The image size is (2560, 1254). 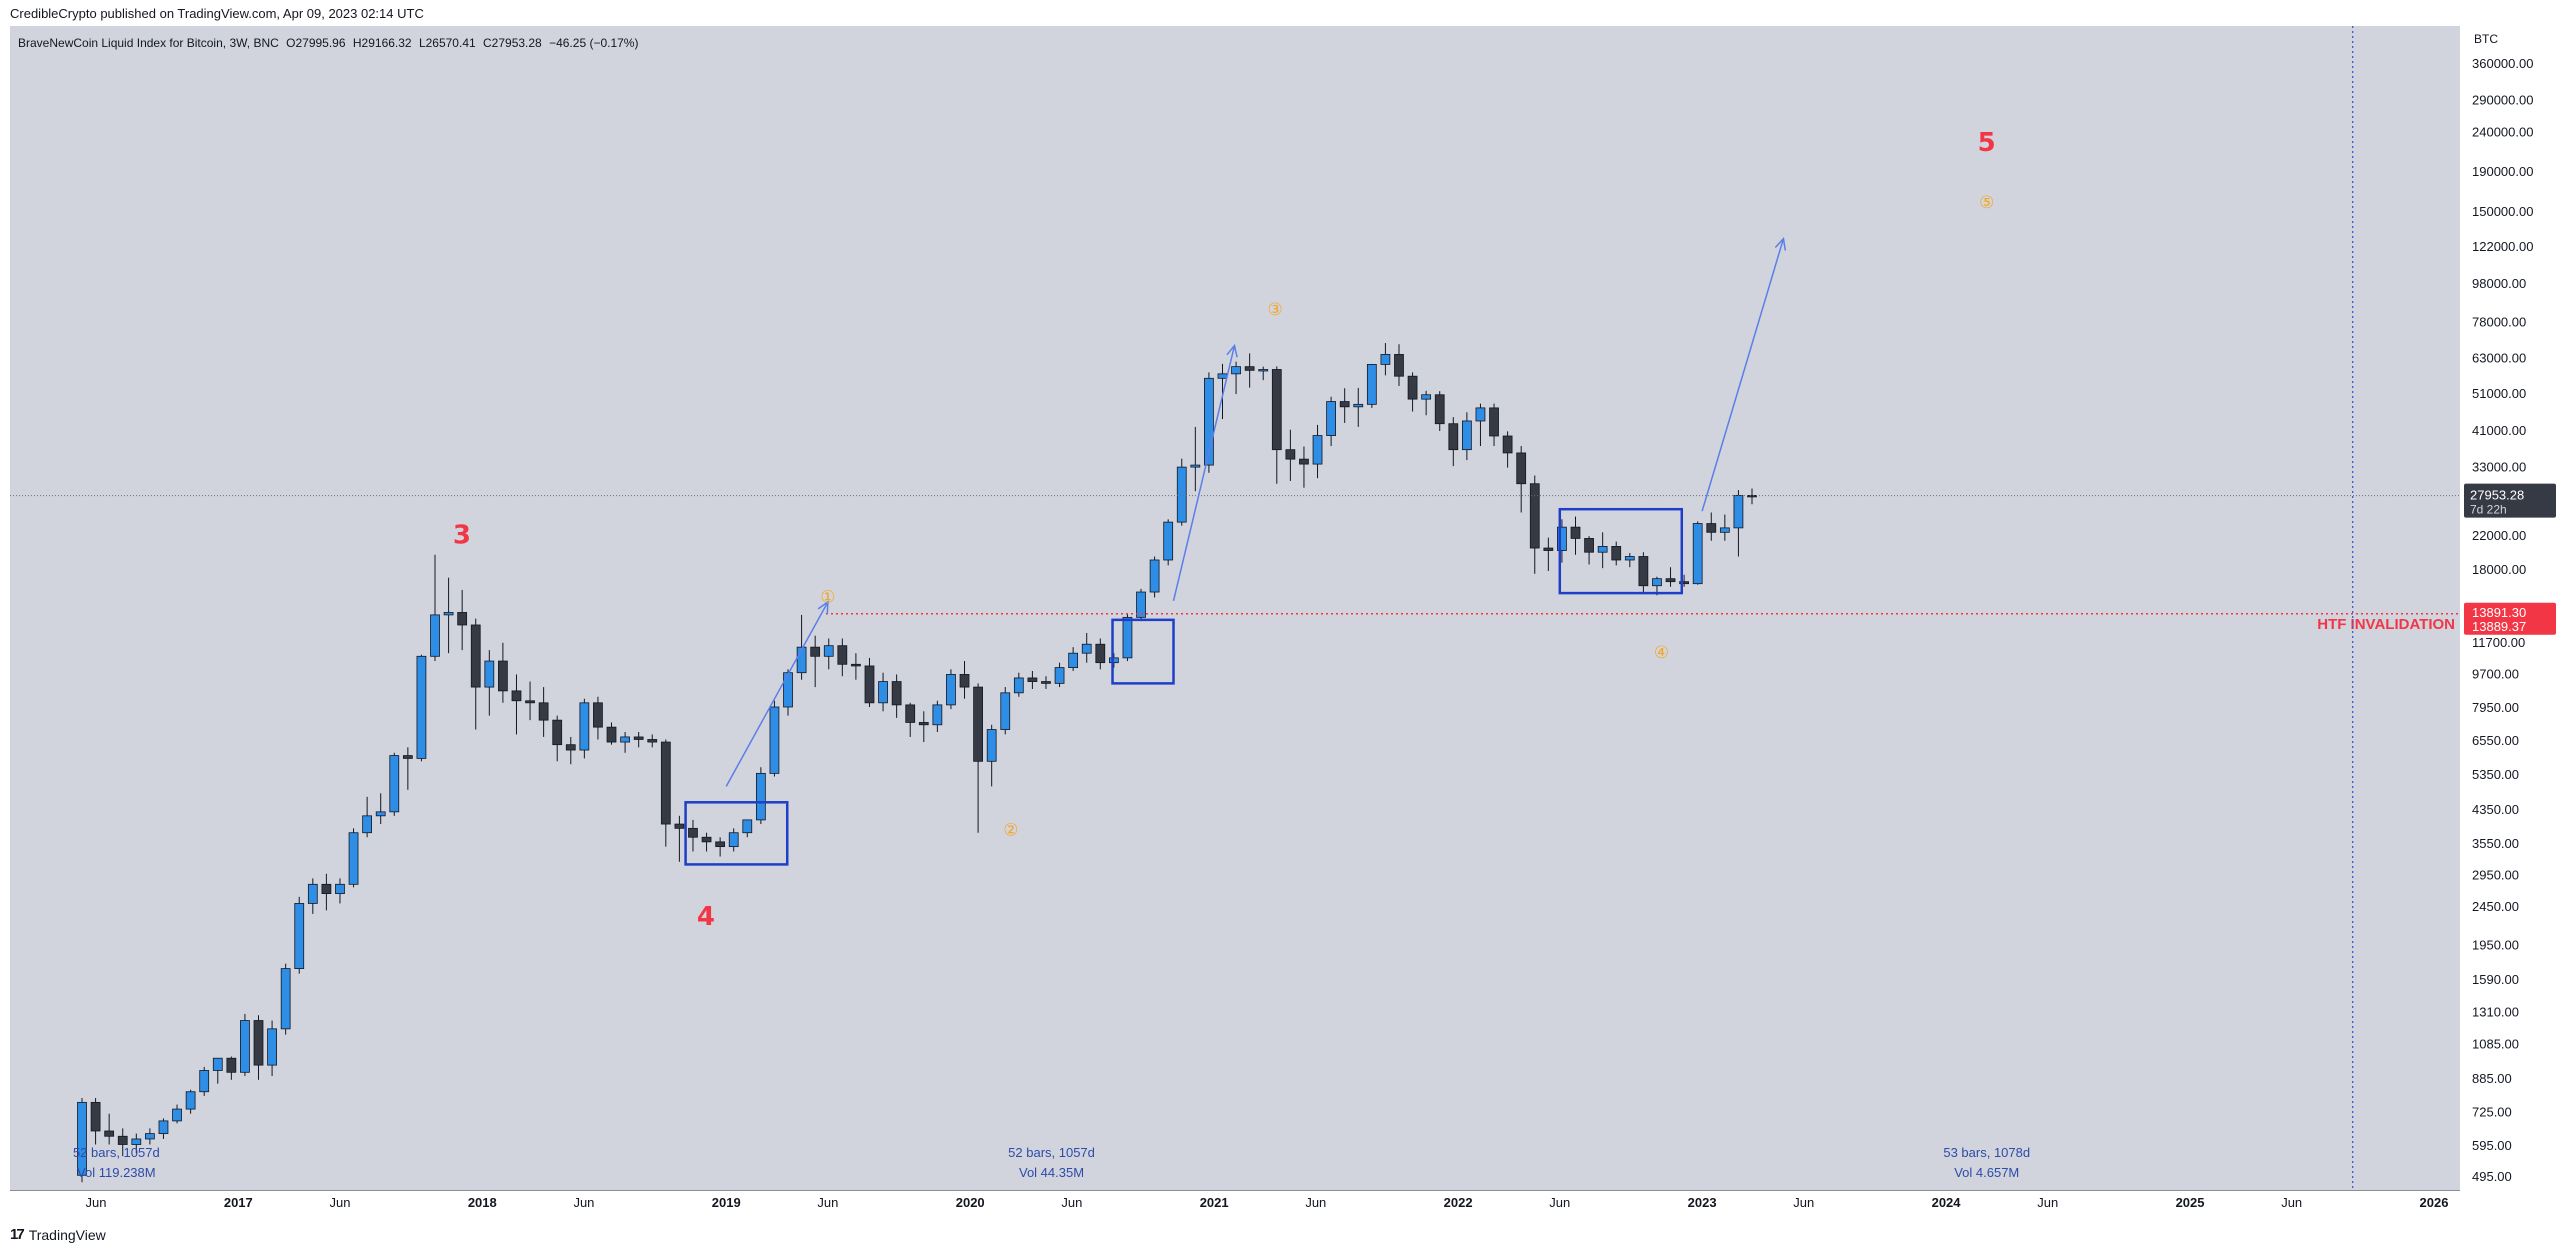 What do you see at coordinates (2495, 944) in the screenshot?
I see `price-tick-label: 1950.00` at bounding box center [2495, 944].